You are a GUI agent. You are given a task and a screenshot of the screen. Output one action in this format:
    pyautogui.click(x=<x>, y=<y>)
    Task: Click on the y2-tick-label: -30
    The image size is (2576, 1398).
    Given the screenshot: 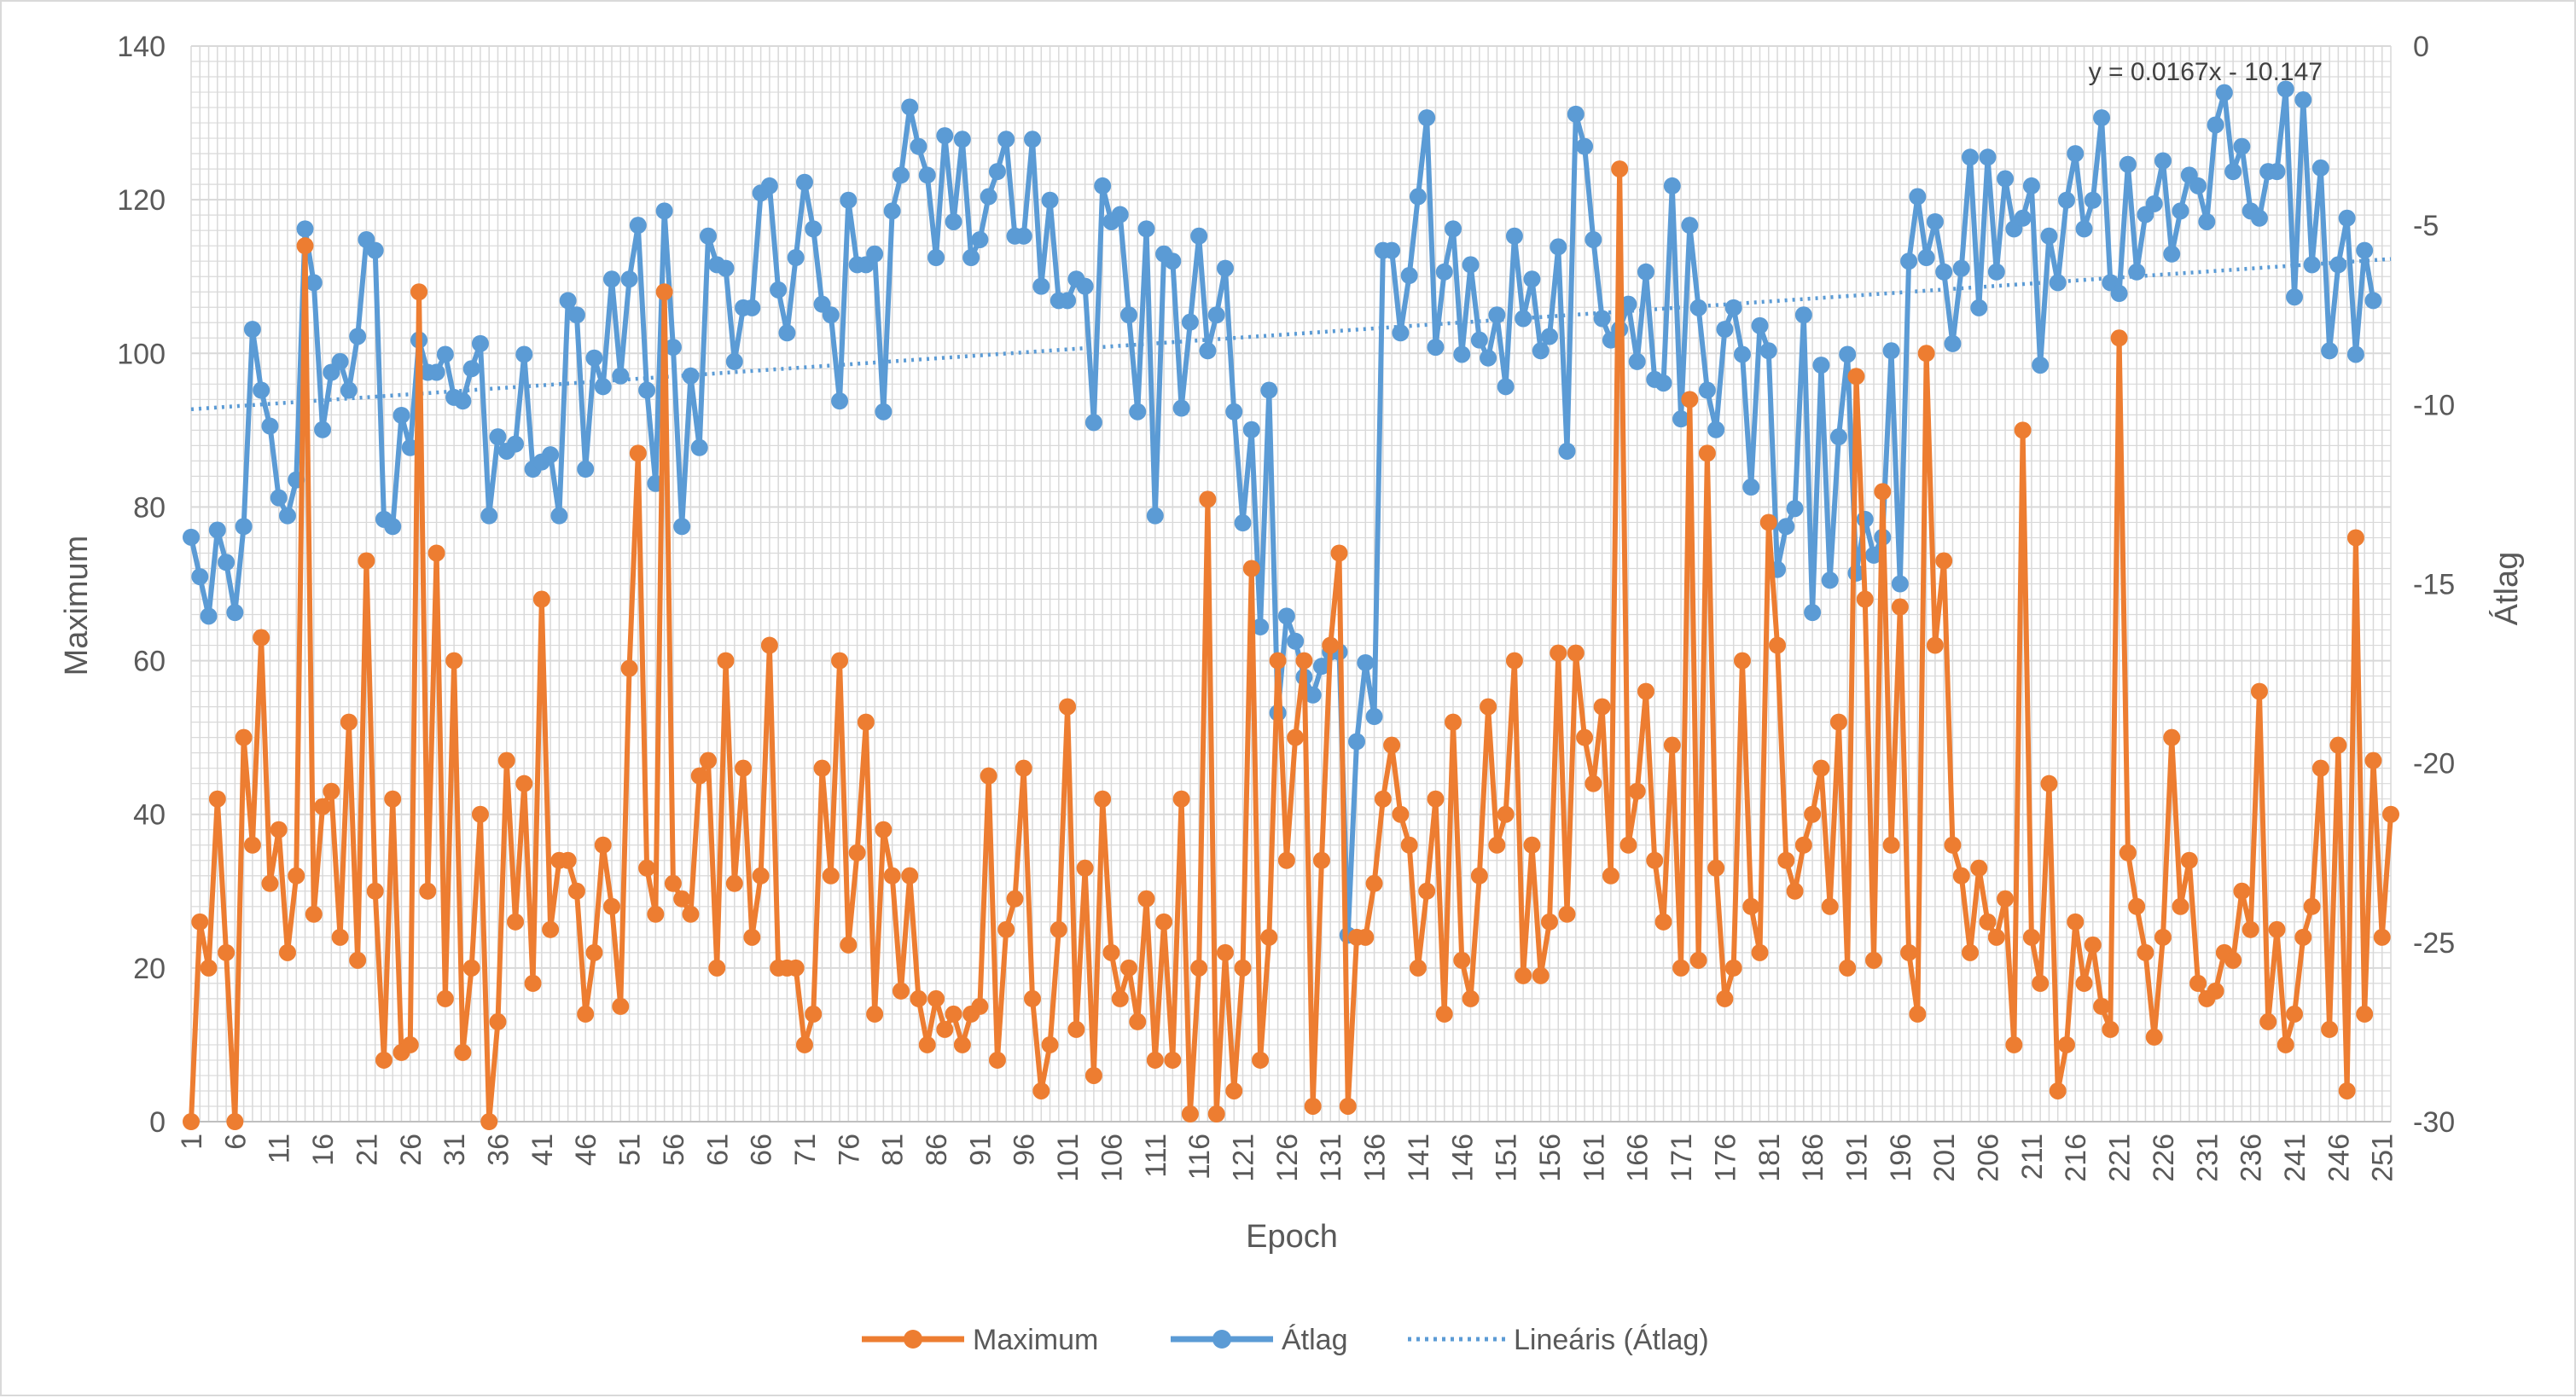 What is the action you would take?
    pyautogui.click(x=2434, y=1122)
    